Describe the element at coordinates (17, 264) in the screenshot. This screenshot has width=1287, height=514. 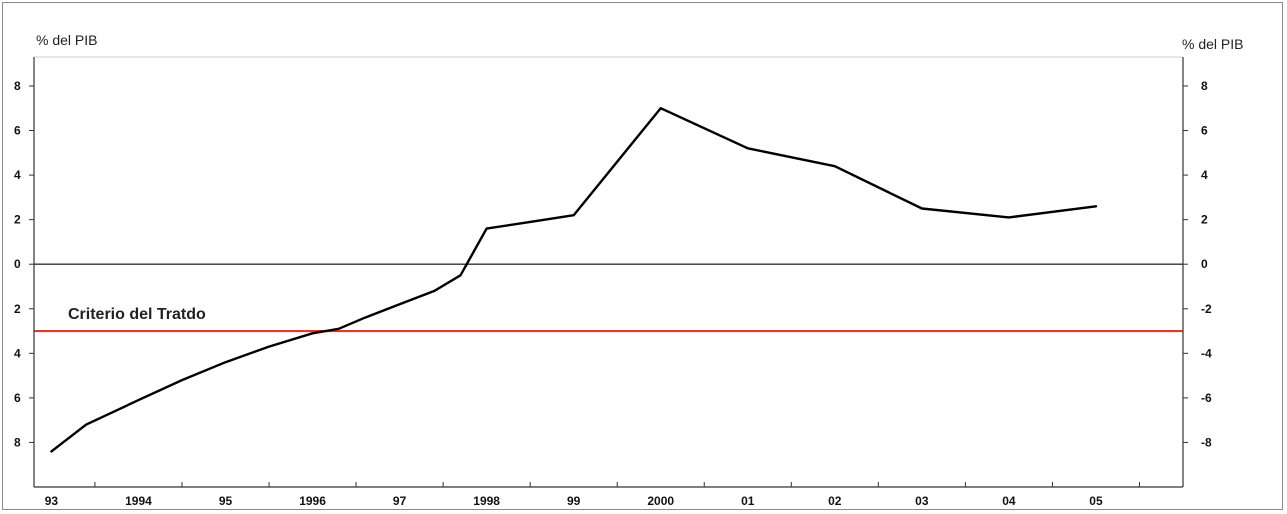
I see `y-tick-label-left: 0` at that location.